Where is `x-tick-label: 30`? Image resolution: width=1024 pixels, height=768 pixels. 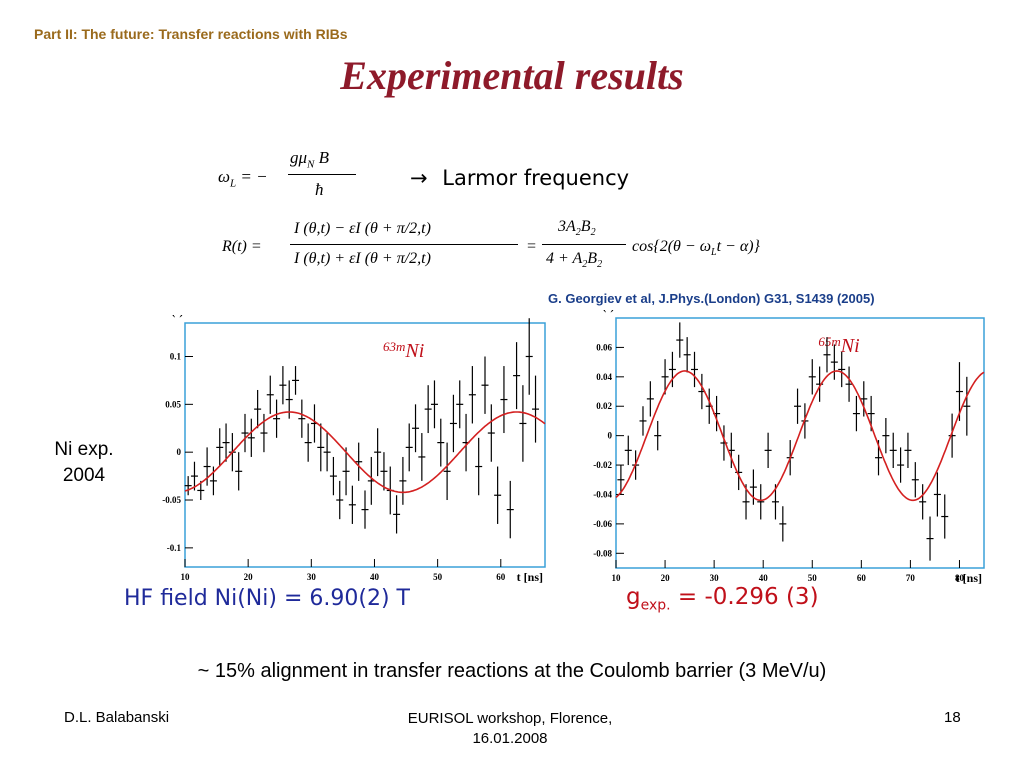 x-tick-label: 30 is located at coordinates (312, 577).